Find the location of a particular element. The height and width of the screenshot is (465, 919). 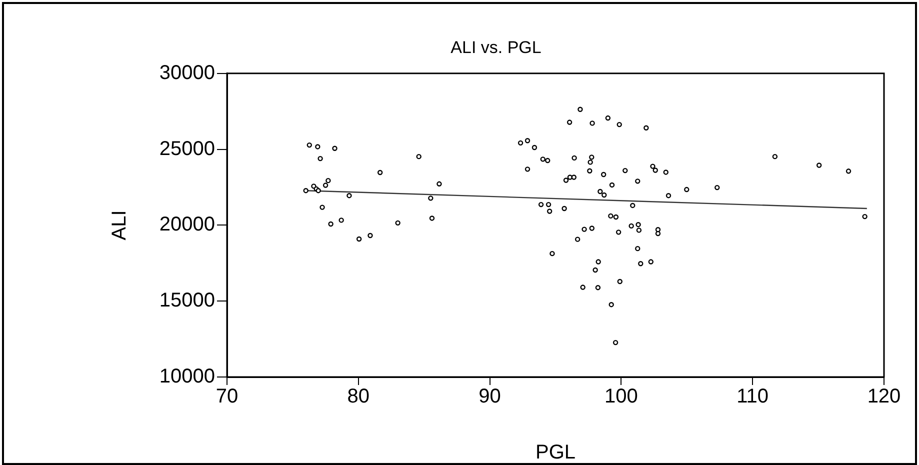

x-tick-label: 80 is located at coordinates (358, 397).